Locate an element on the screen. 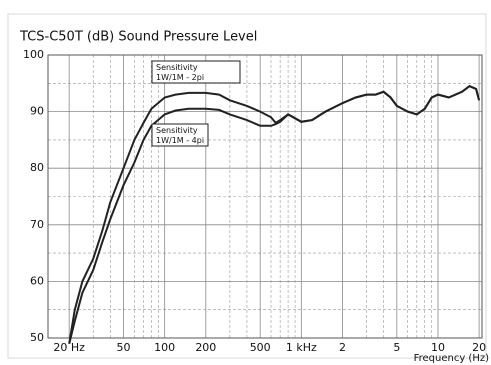 Image resolution: width=491 pixels, height=365 pixels. x-axis-label: Frequency (Hz) is located at coordinates (452, 358).